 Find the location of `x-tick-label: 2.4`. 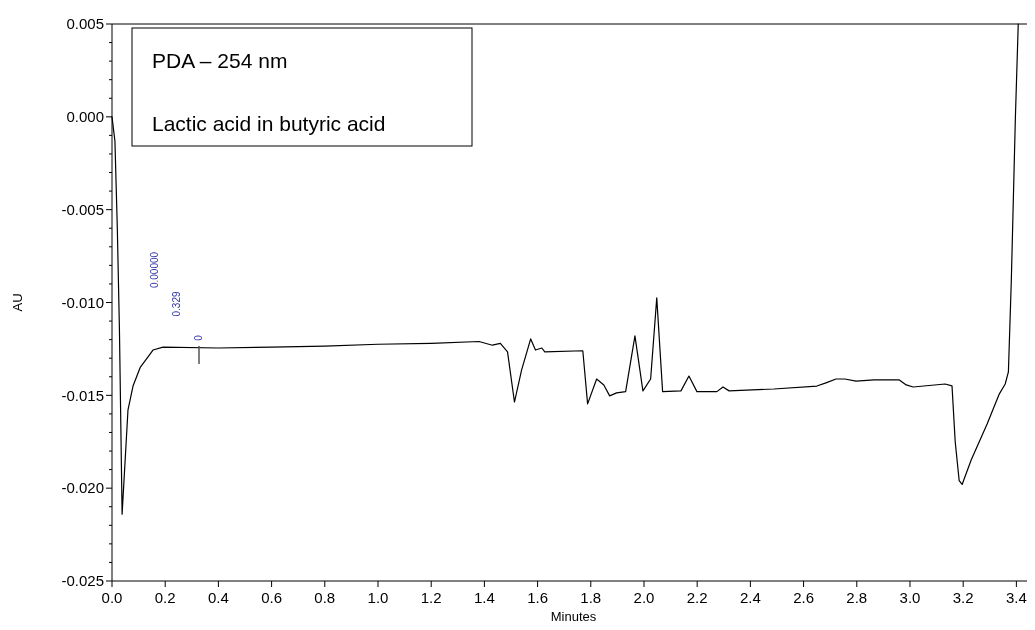

x-tick-label: 2.4 is located at coordinates (750, 597).